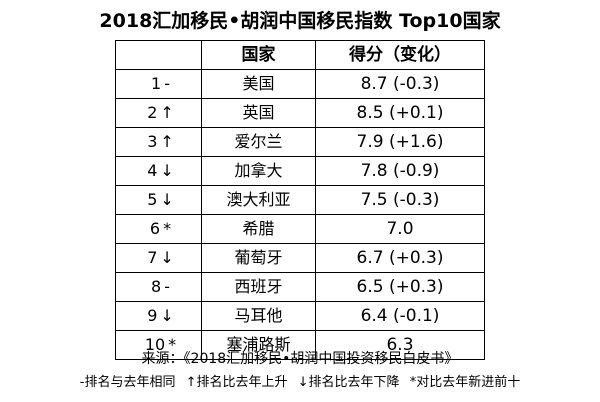 Image resolution: width=600 pixels, height=402 pixels. I want to click on legend-item-down: ↓排名比去年下降, so click(348, 382).